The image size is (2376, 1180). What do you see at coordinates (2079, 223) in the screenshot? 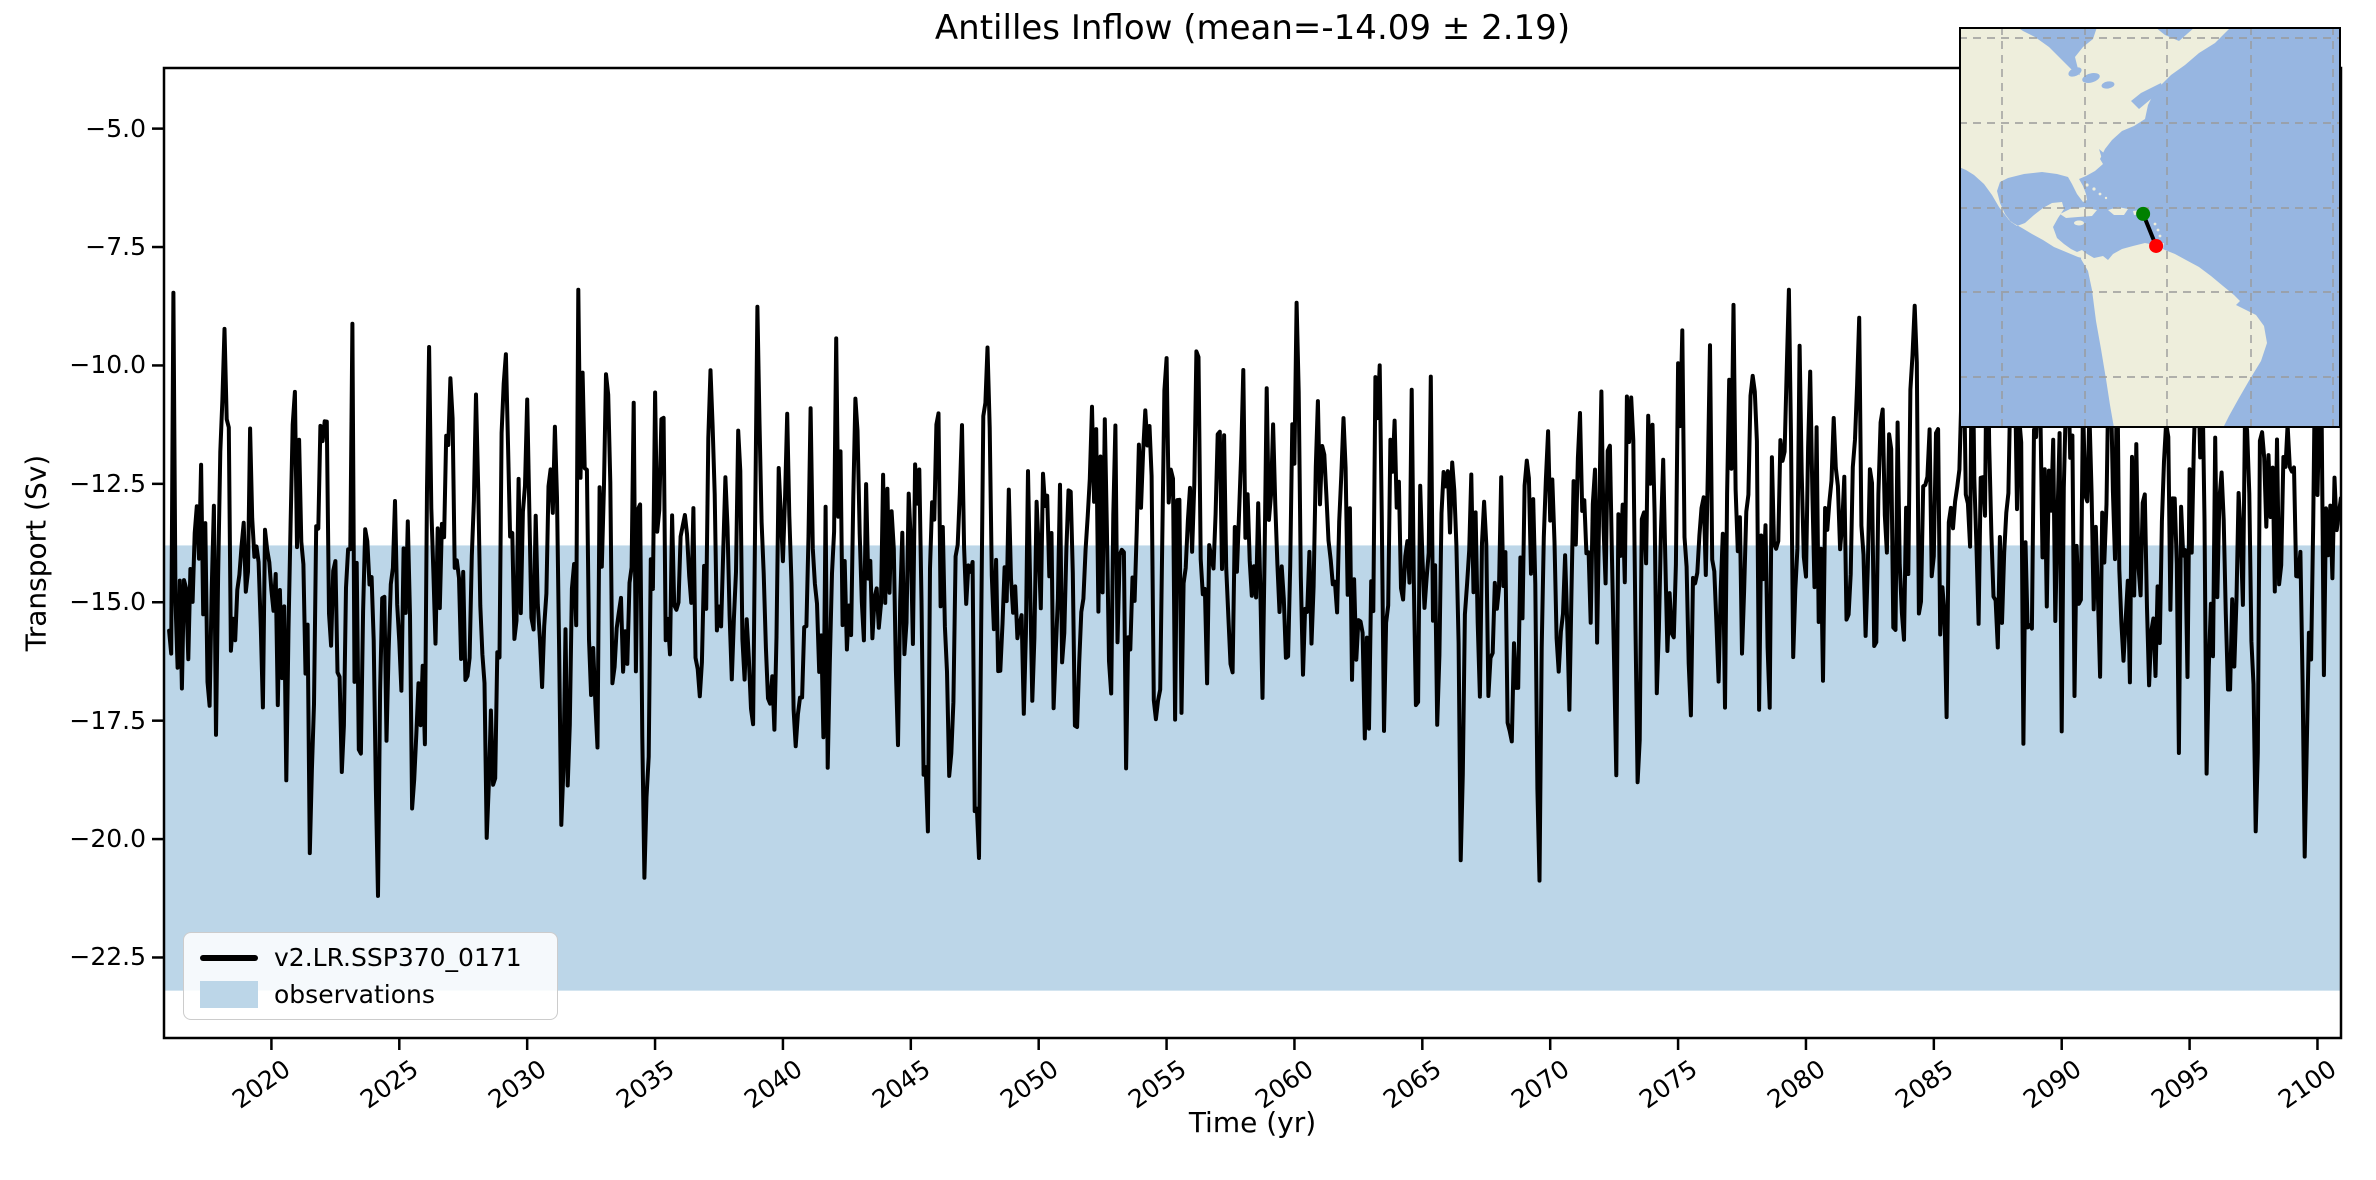
I see `jamaica-island` at bounding box center [2079, 223].